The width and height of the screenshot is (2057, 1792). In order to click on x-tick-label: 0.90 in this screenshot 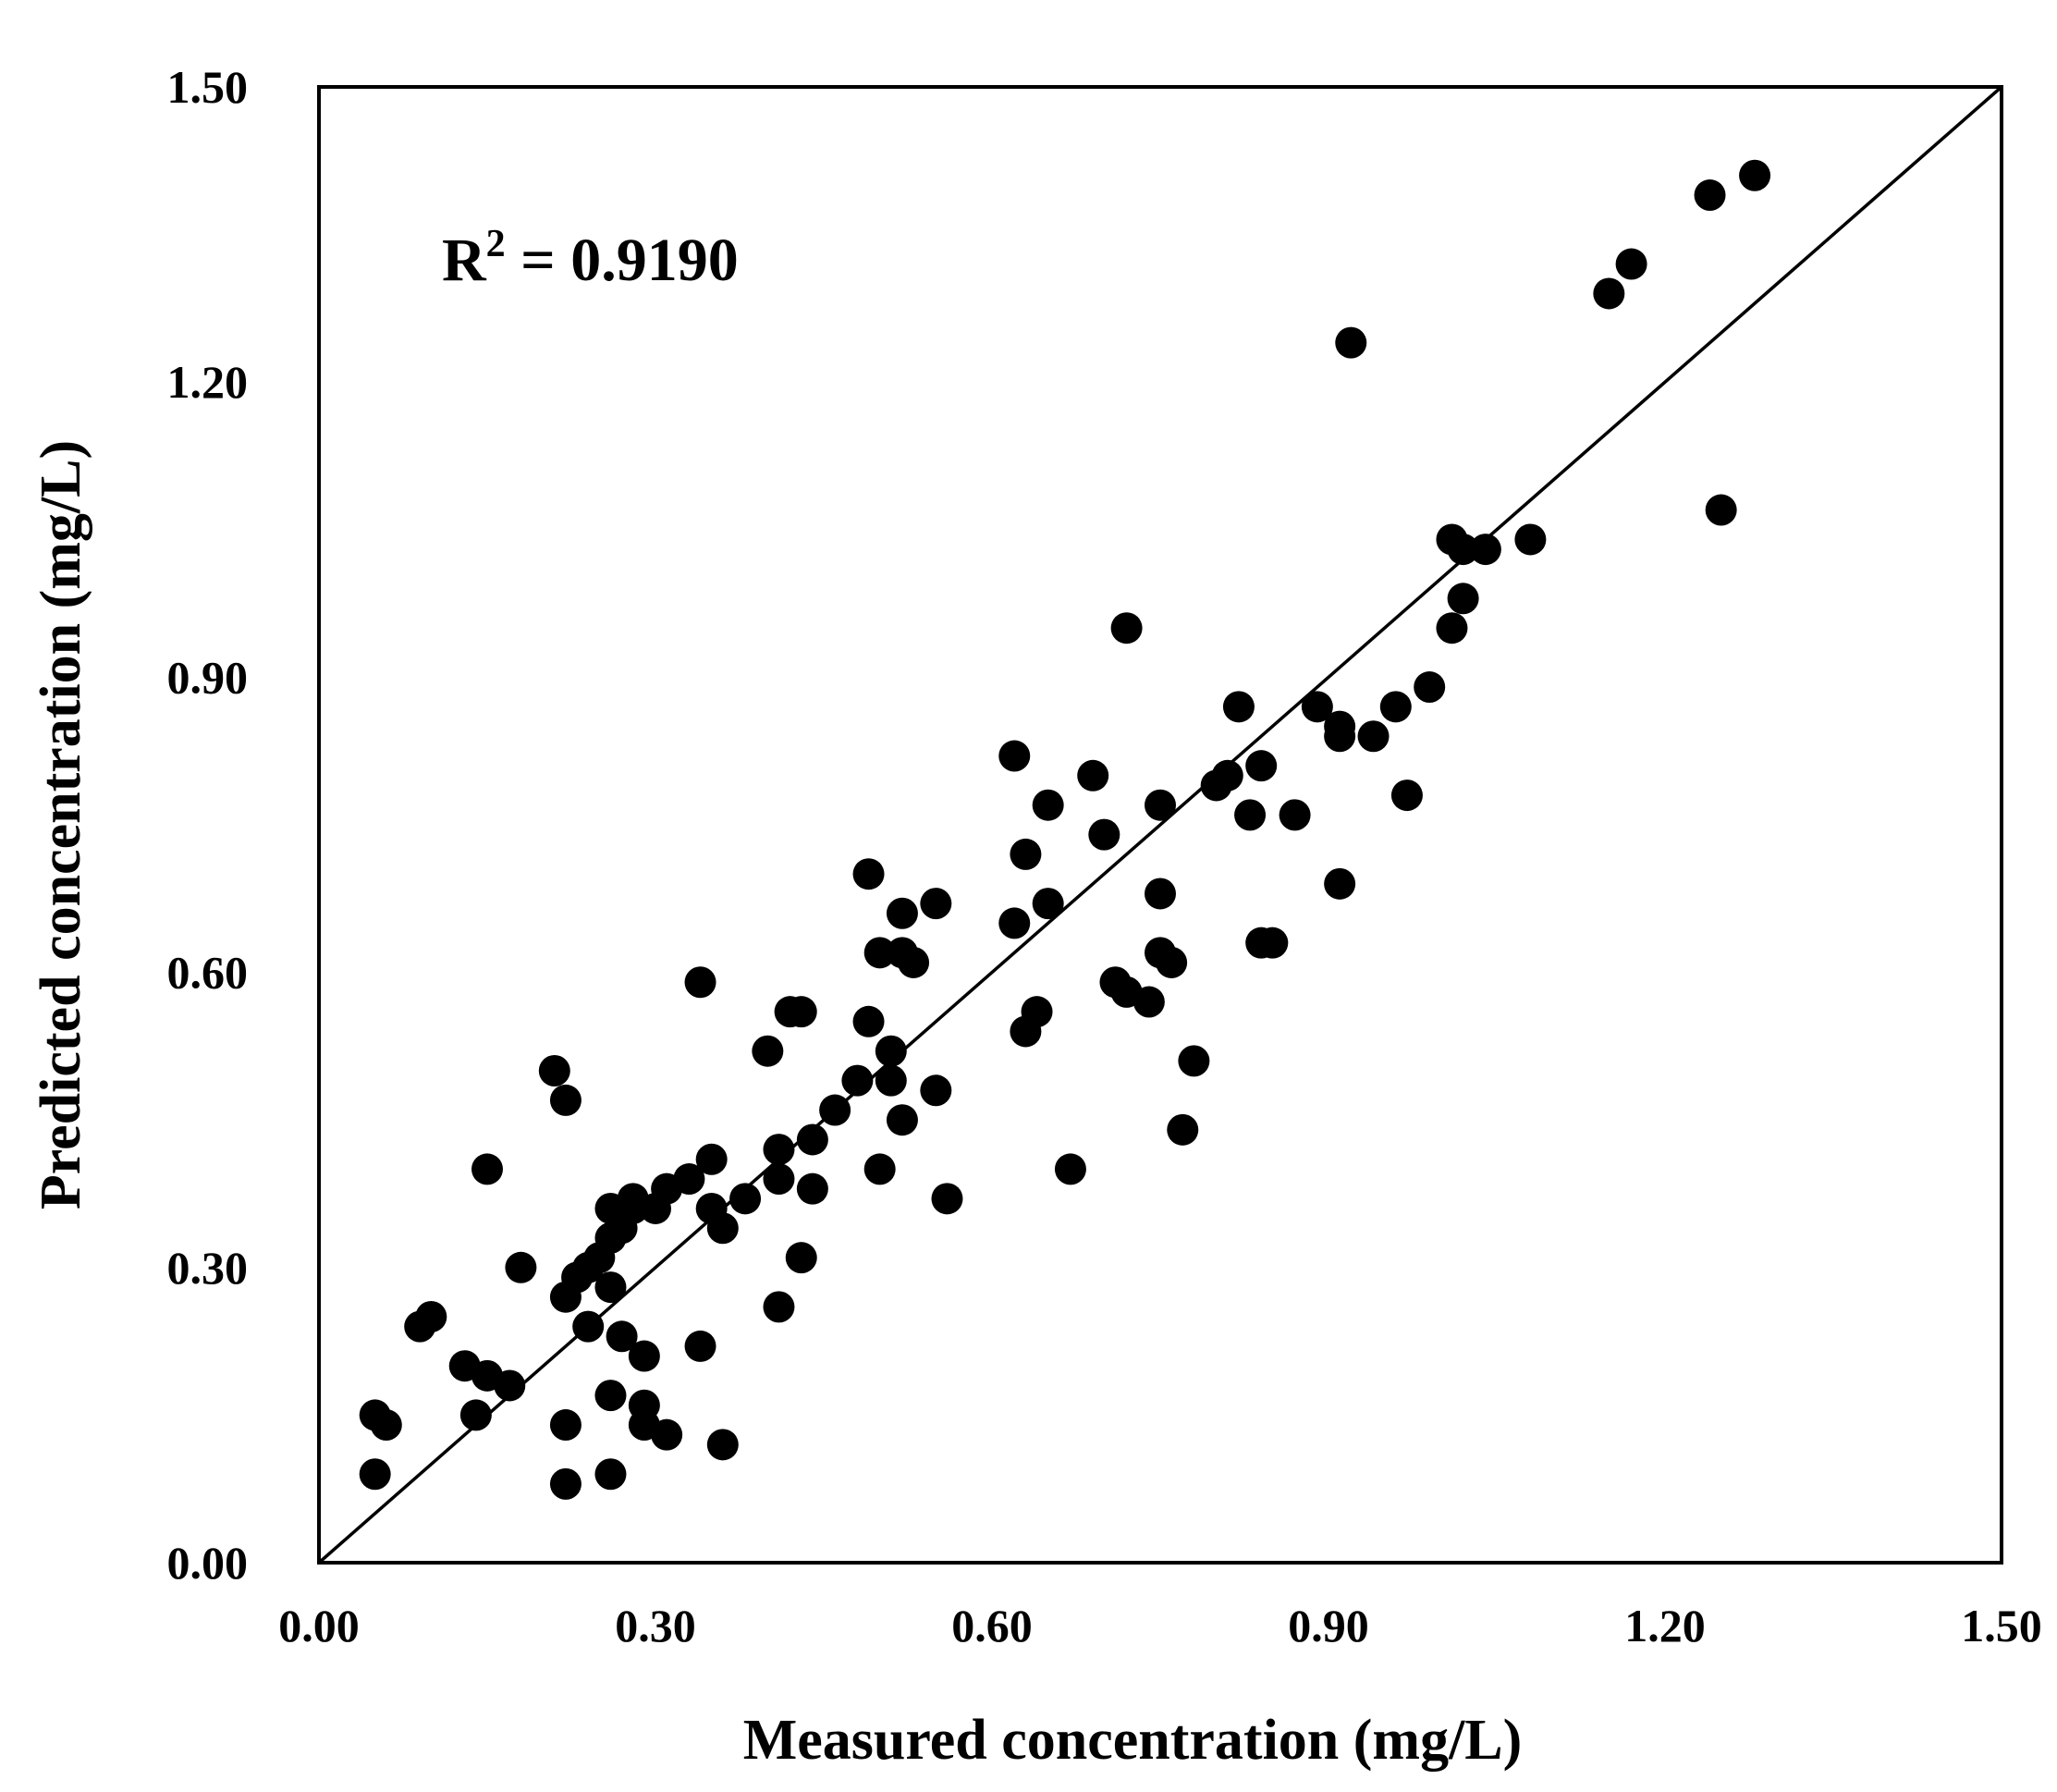, I will do `click(1328, 1625)`.